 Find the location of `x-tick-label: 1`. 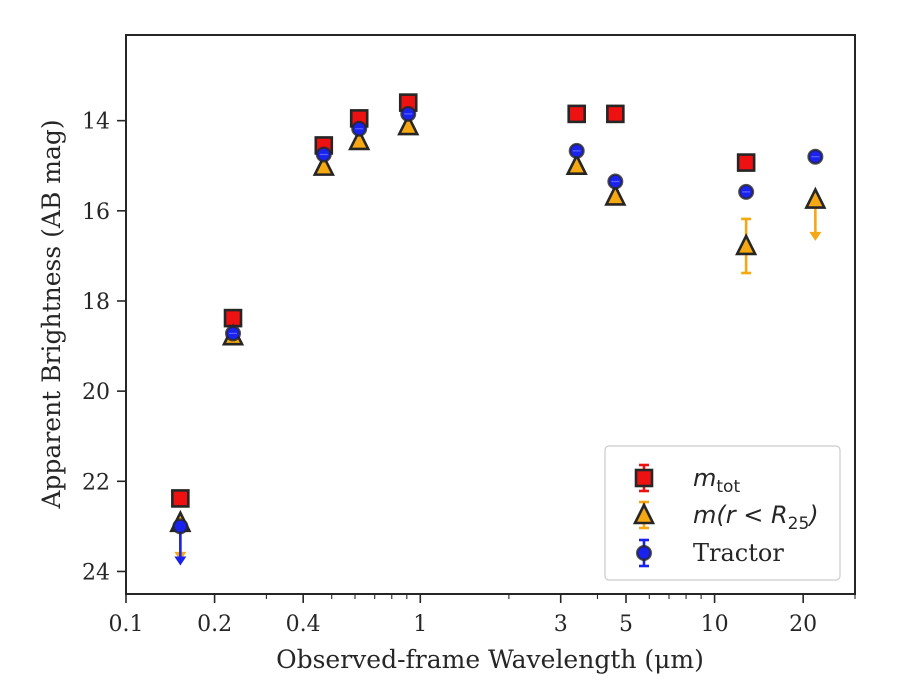

x-tick-label: 1 is located at coordinates (420, 624).